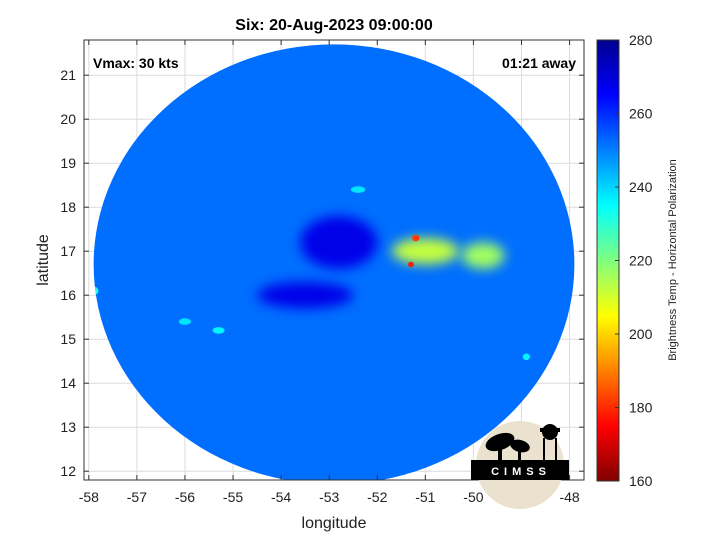 This screenshot has width=720, height=540. What do you see at coordinates (137, 497) in the screenshot?
I see `x-tick-label: -57` at bounding box center [137, 497].